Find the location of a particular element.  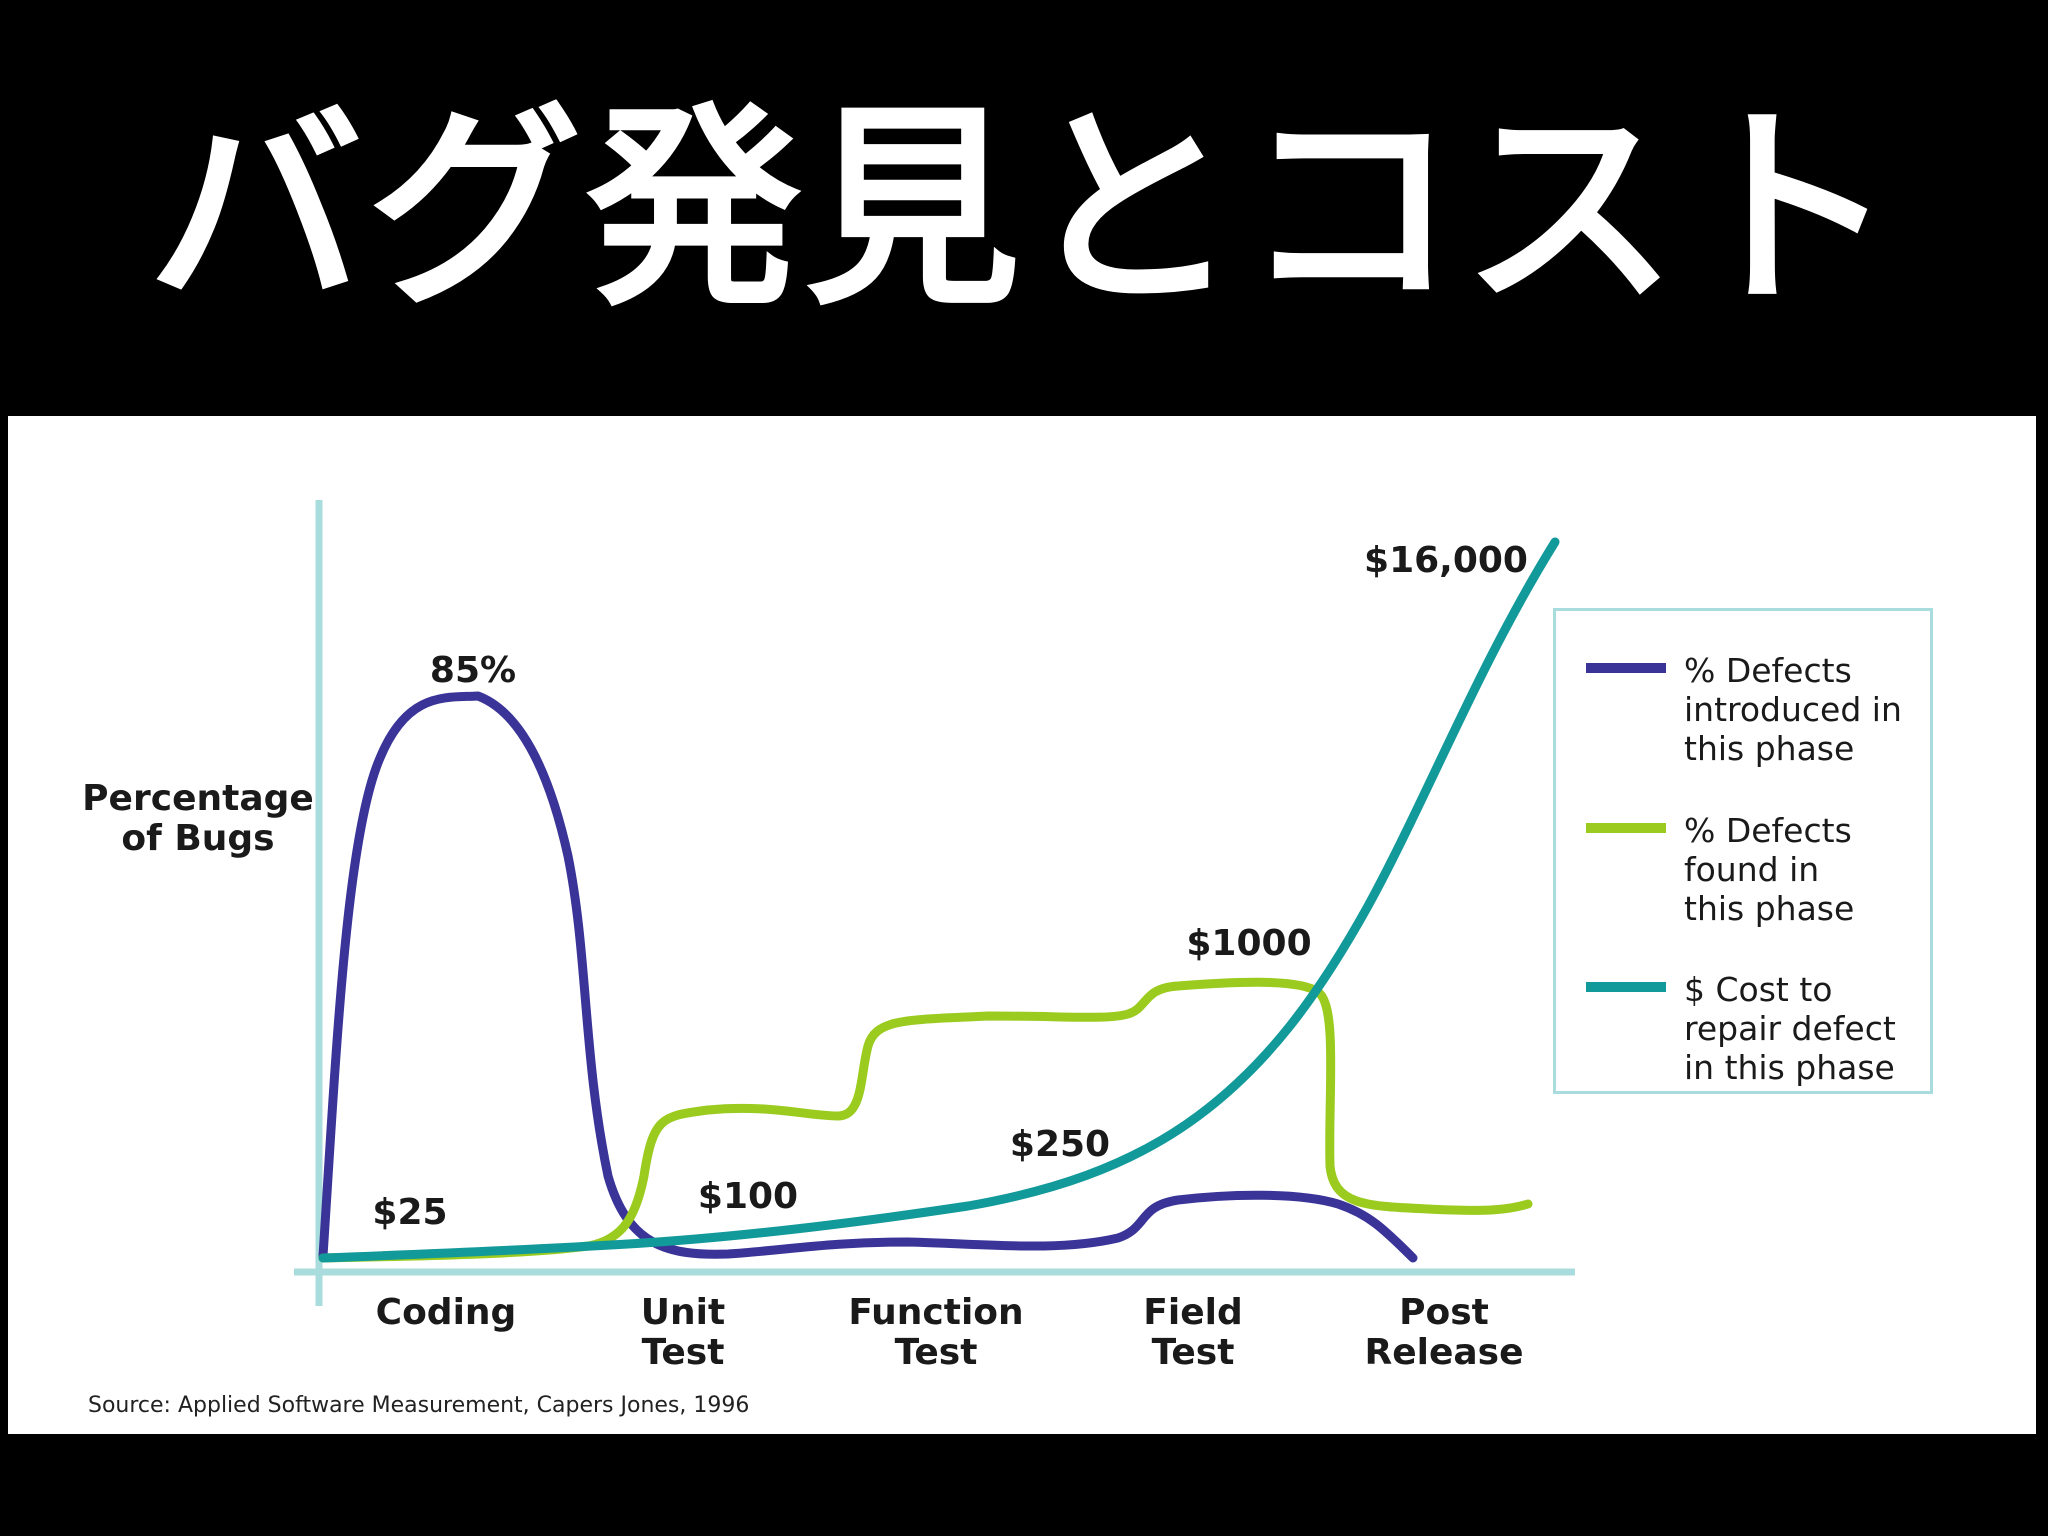

legend-swatch-found is located at coordinates (1626, 828).